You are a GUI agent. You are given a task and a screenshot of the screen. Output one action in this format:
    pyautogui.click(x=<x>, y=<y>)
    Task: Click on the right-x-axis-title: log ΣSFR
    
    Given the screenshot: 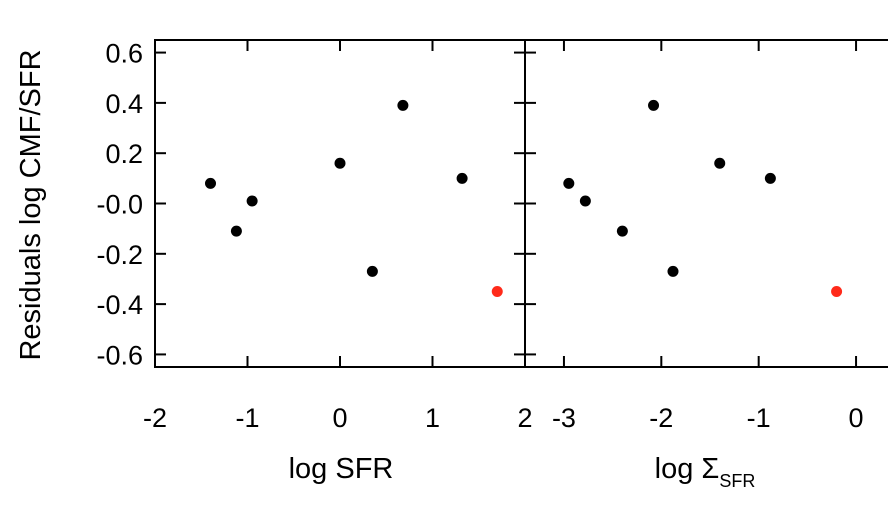 What is the action you would take?
    pyautogui.click(x=705, y=472)
    